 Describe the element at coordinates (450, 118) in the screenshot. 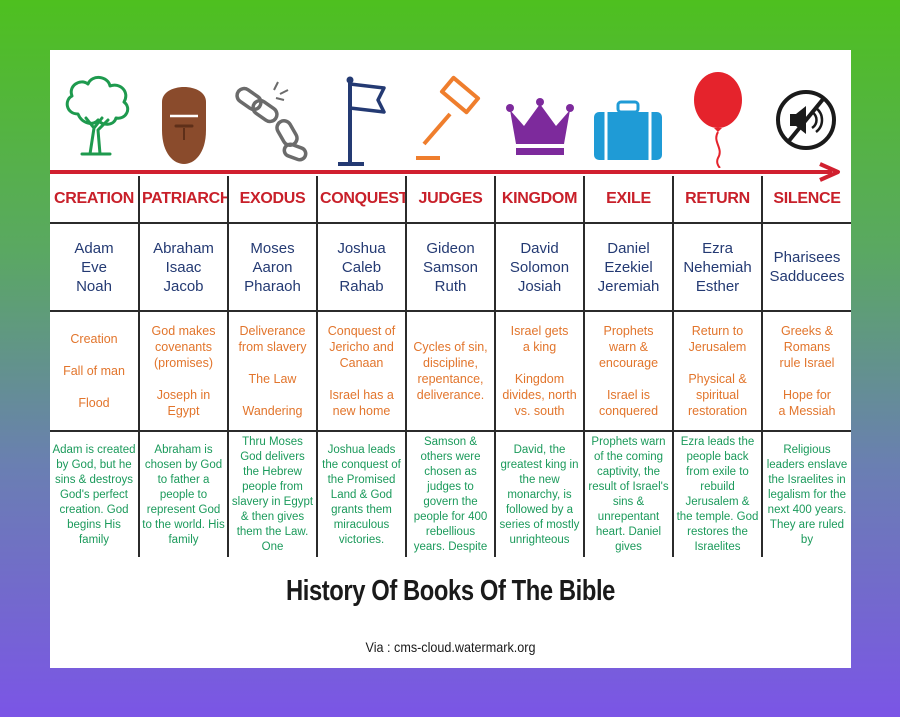

I see `gavel-icon` at that location.